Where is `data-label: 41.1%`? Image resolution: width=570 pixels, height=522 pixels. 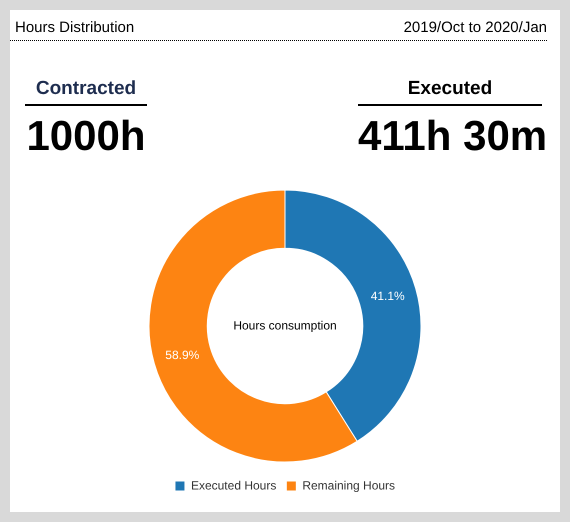 data-label: 41.1% is located at coordinates (388, 295).